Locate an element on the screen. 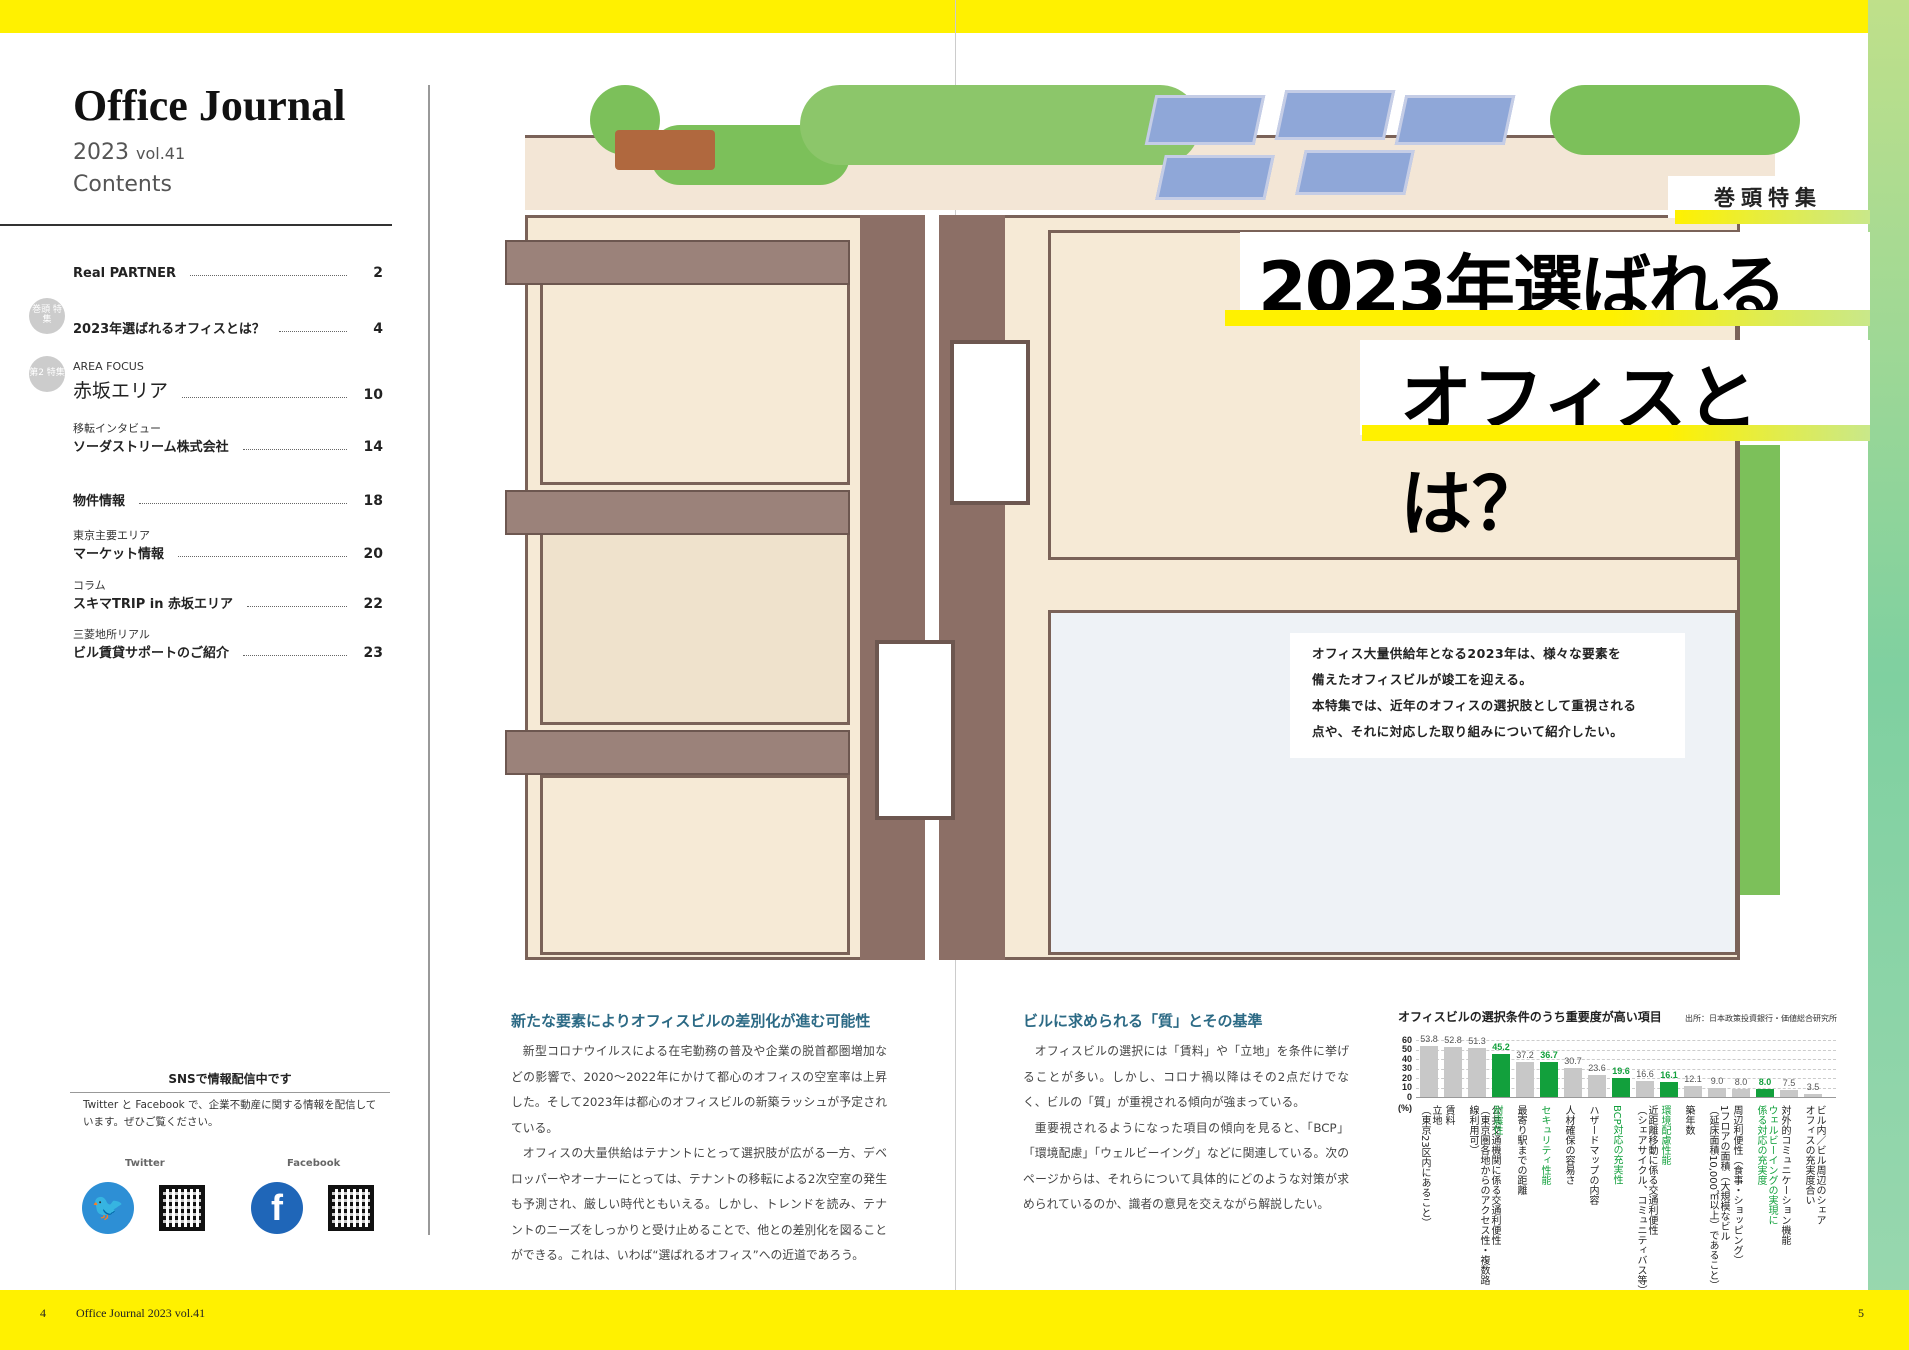 Image resolution: width=1909 pixels, height=1350 pixels. data-label: 52.8 is located at coordinates (1453, 1039).